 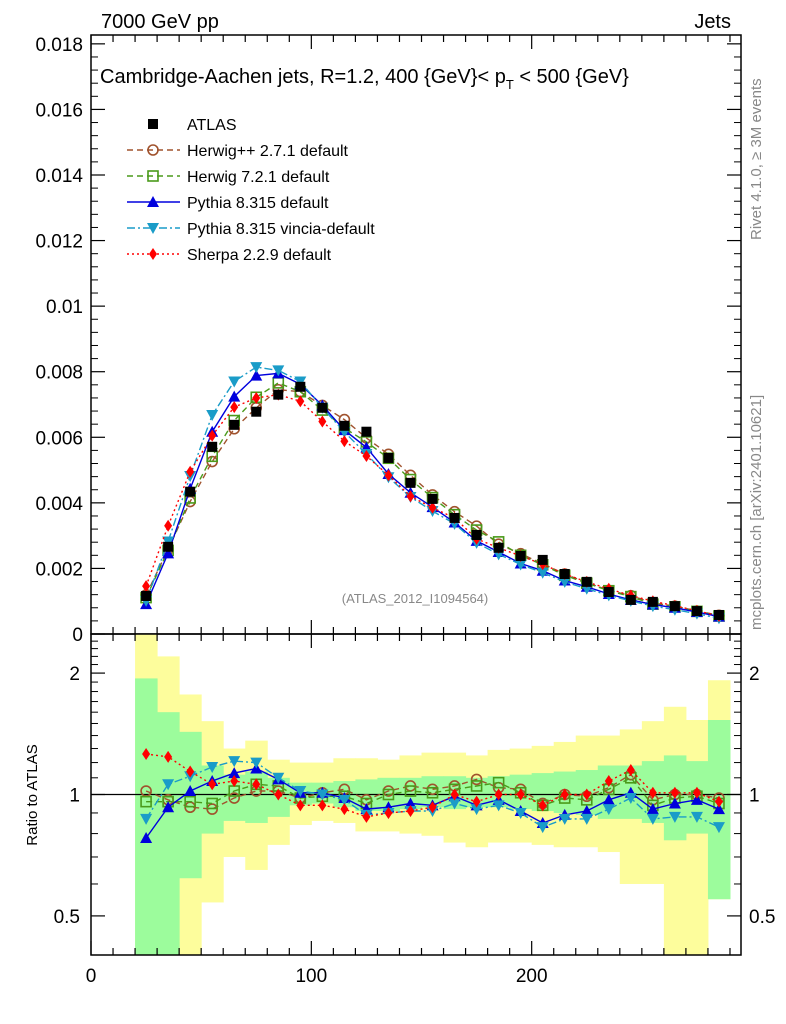 What do you see at coordinates (762, 917) in the screenshot?
I see `ratio-y-tick-label-right: 0.5` at bounding box center [762, 917].